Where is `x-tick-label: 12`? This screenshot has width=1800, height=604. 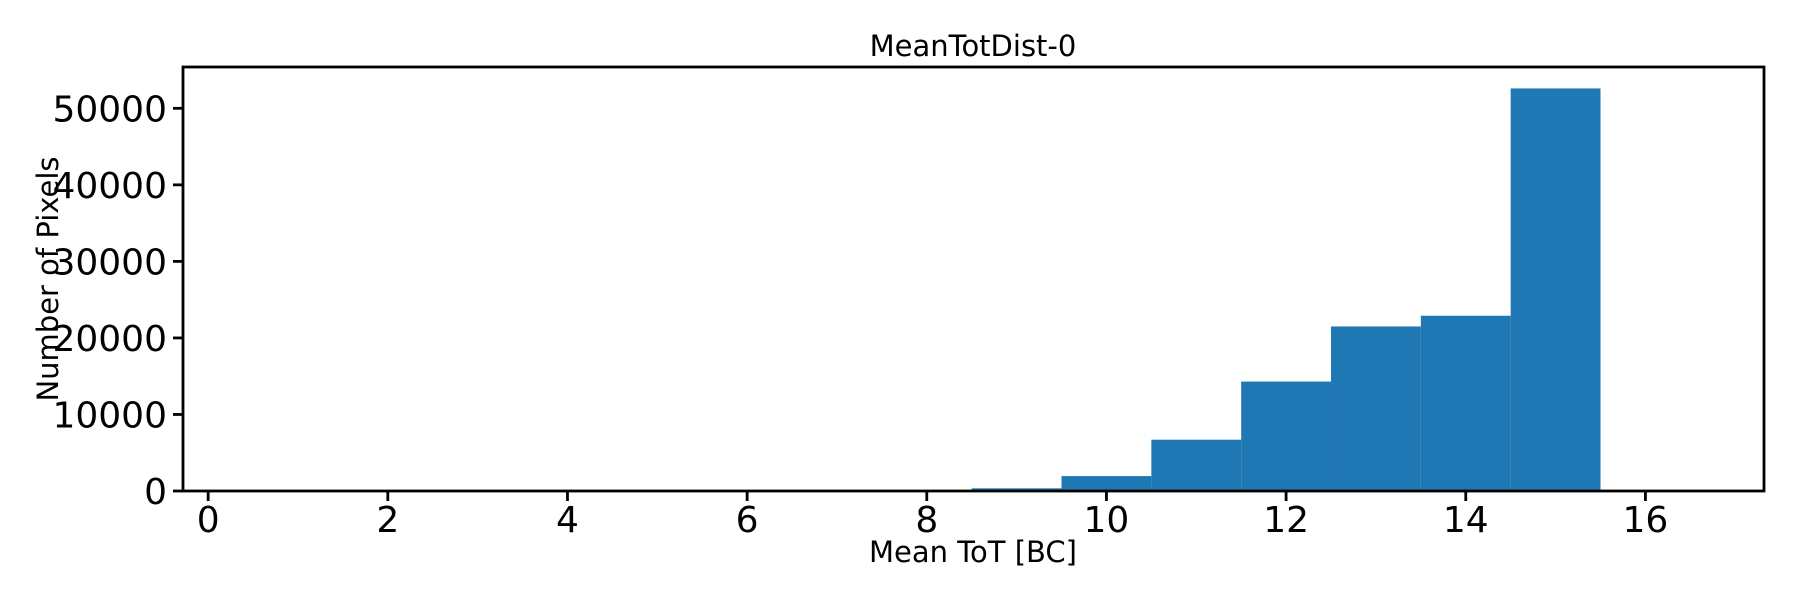
x-tick-label: 12 is located at coordinates (1286, 520).